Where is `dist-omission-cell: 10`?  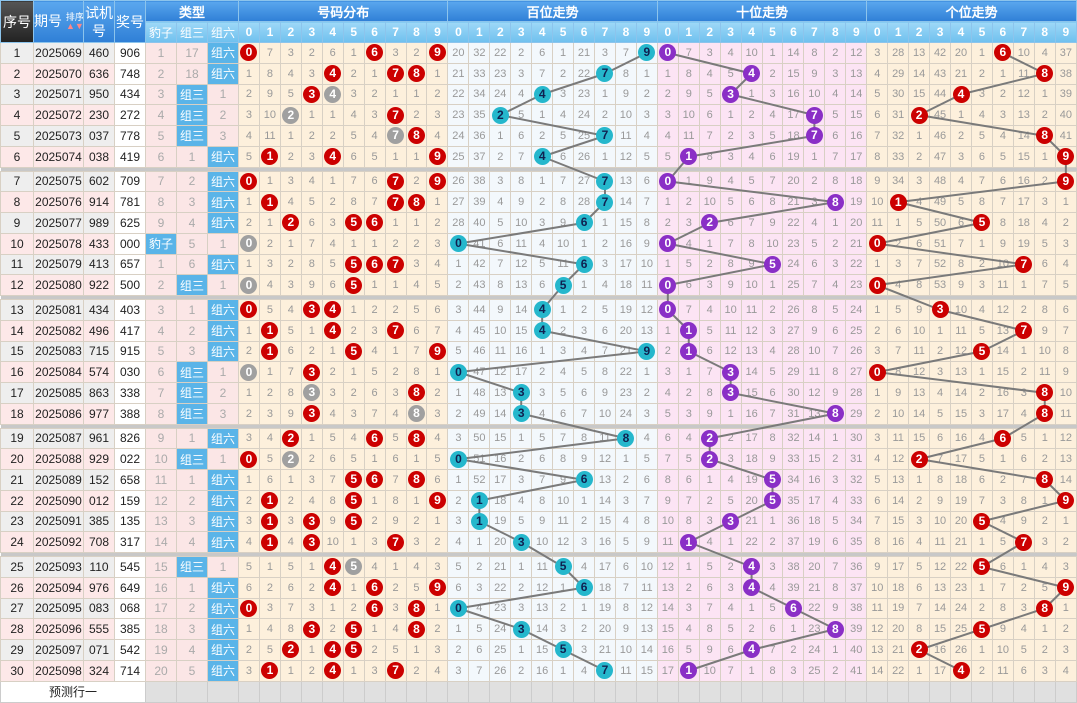
dist-omission-cell: 10 is located at coordinates (332, 542).